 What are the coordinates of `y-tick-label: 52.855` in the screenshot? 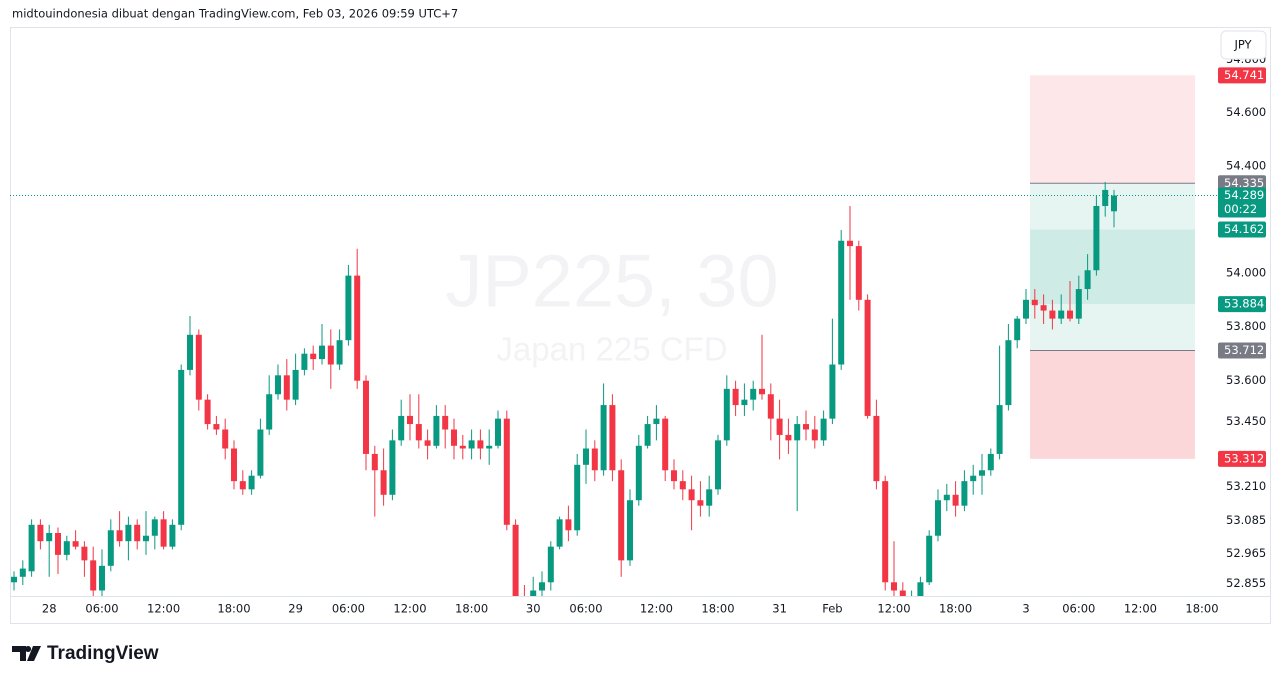 It's located at (1246, 583).